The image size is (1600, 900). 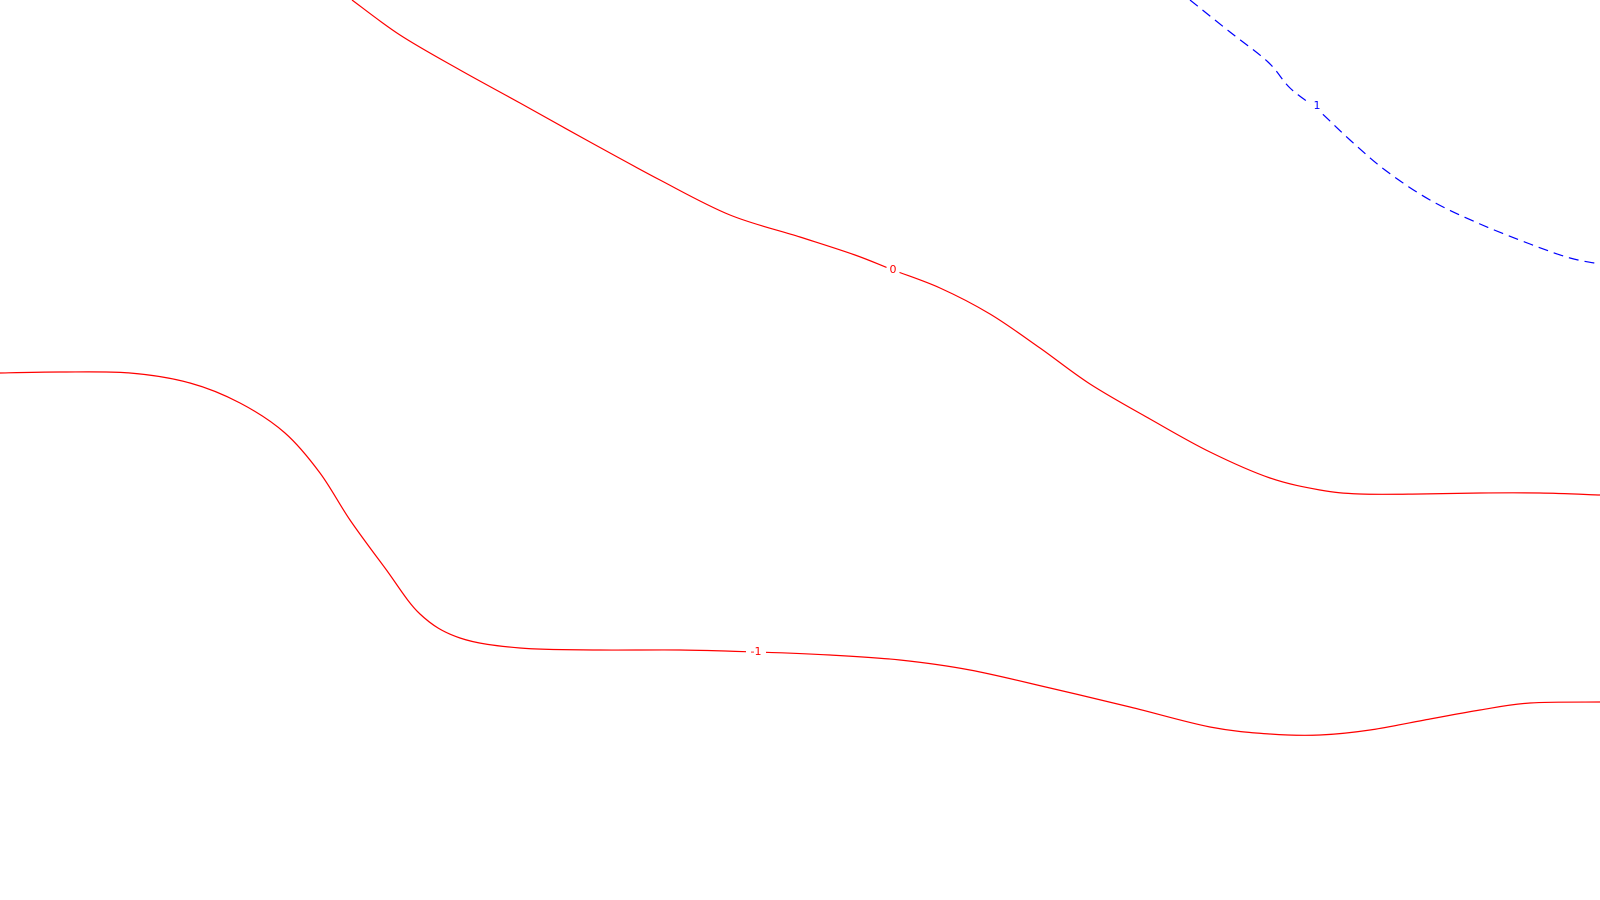 I want to click on contour-label-group-0: 0, so click(x=893, y=270).